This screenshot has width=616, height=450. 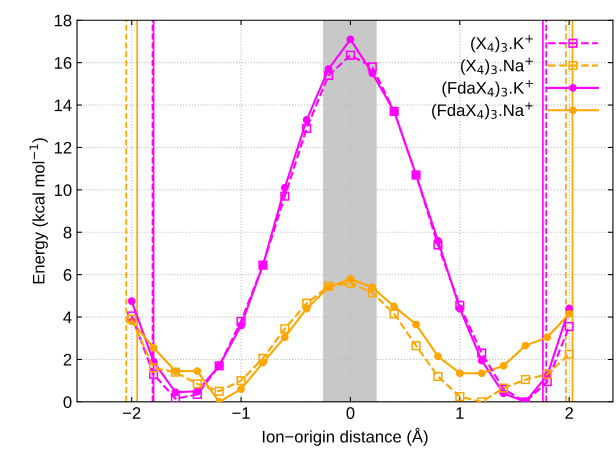 What do you see at coordinates (68, 360) in the screenshot?
I see `y-tick-label: 2` at bounding box center [68, 360].